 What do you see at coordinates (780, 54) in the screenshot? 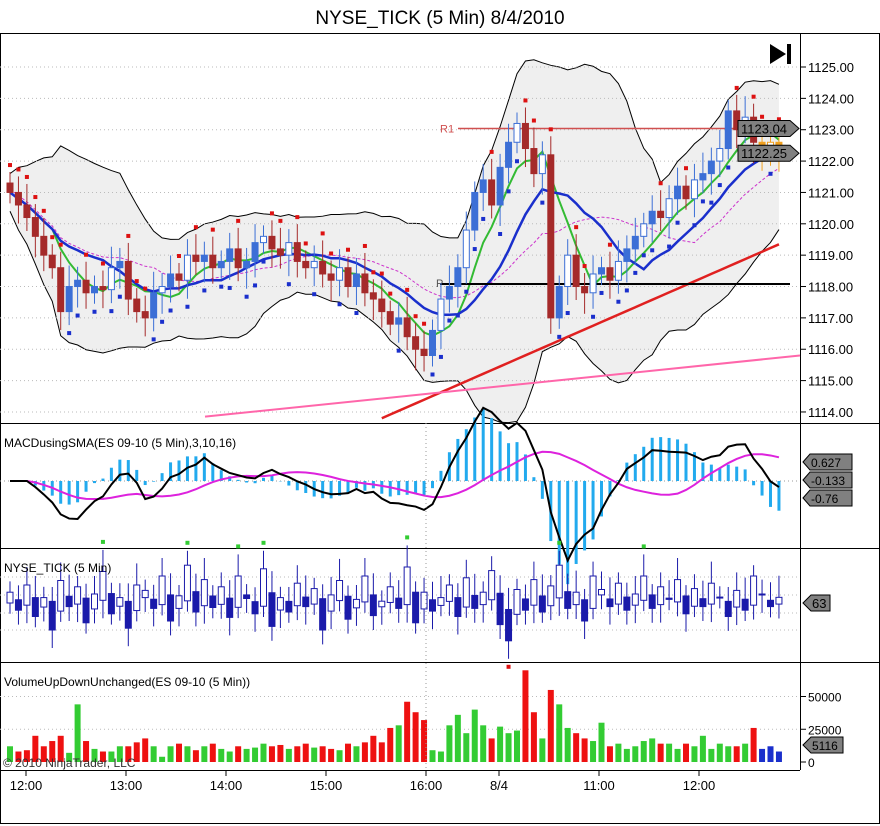
I see `scroll-to-end-button` at bounding box center [780, 54].